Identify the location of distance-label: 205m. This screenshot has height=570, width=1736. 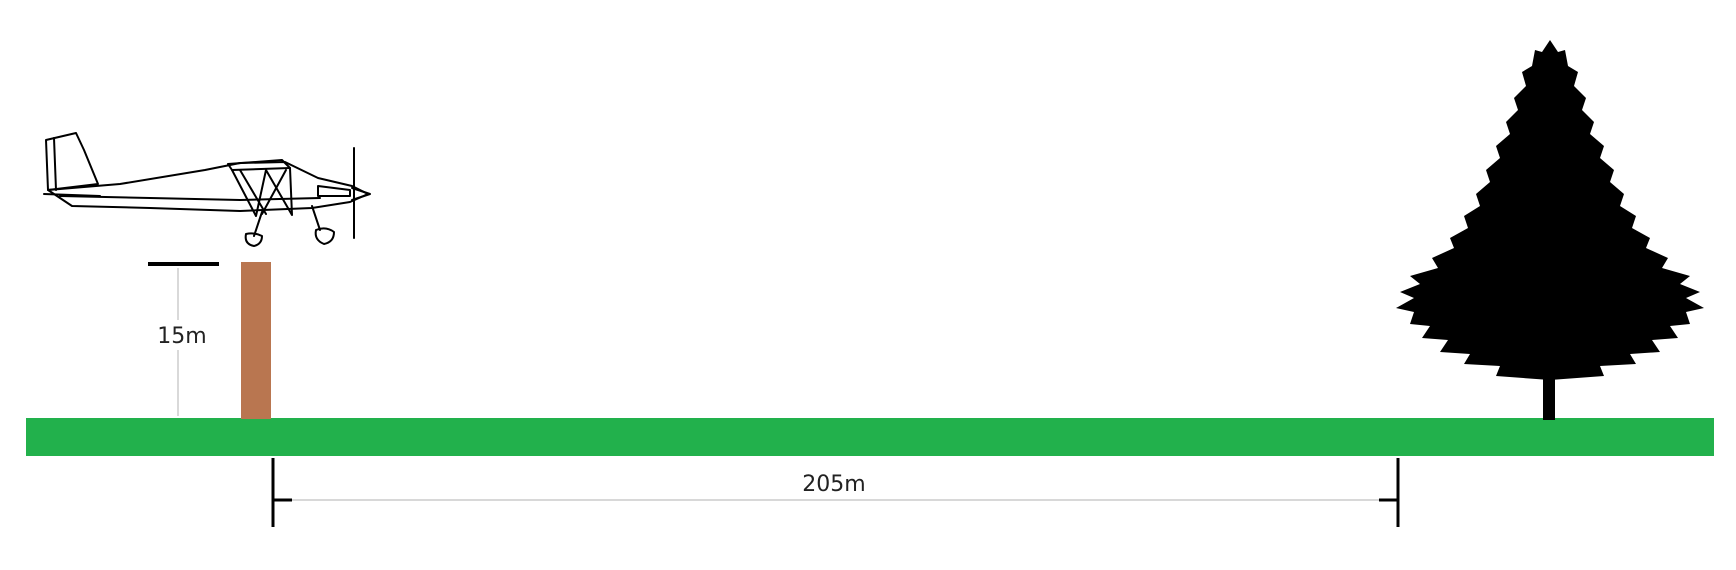
(833, 484).